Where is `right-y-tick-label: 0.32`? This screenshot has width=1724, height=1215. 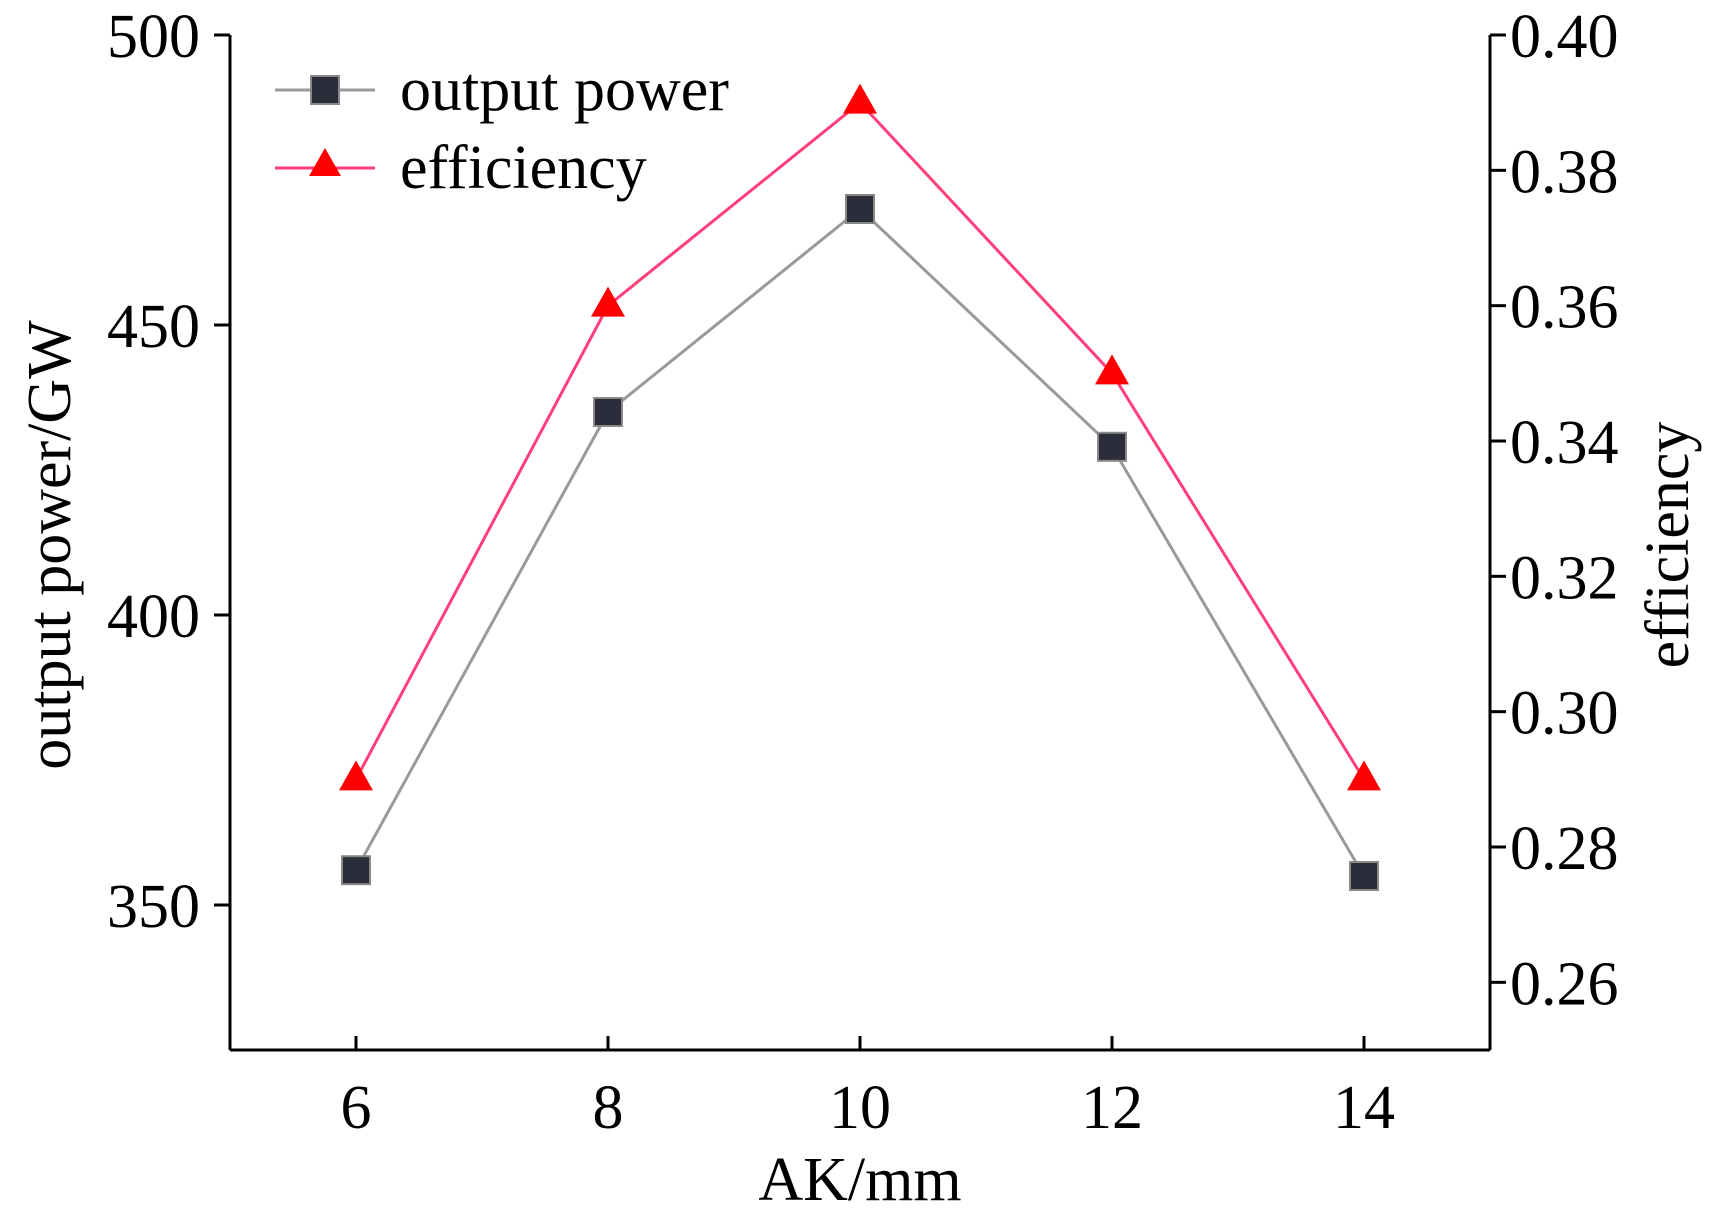
right-y-tick-label: 0.32 is located at coordinates (1564, 578).